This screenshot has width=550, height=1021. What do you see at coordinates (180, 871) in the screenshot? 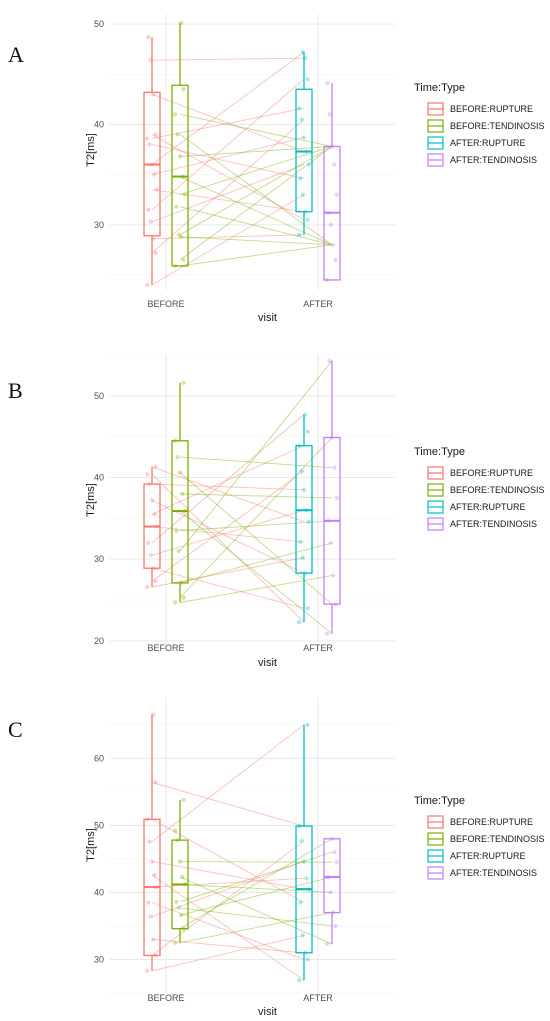
I see `box-before-tendinosis` at bounding box center [180, 871].